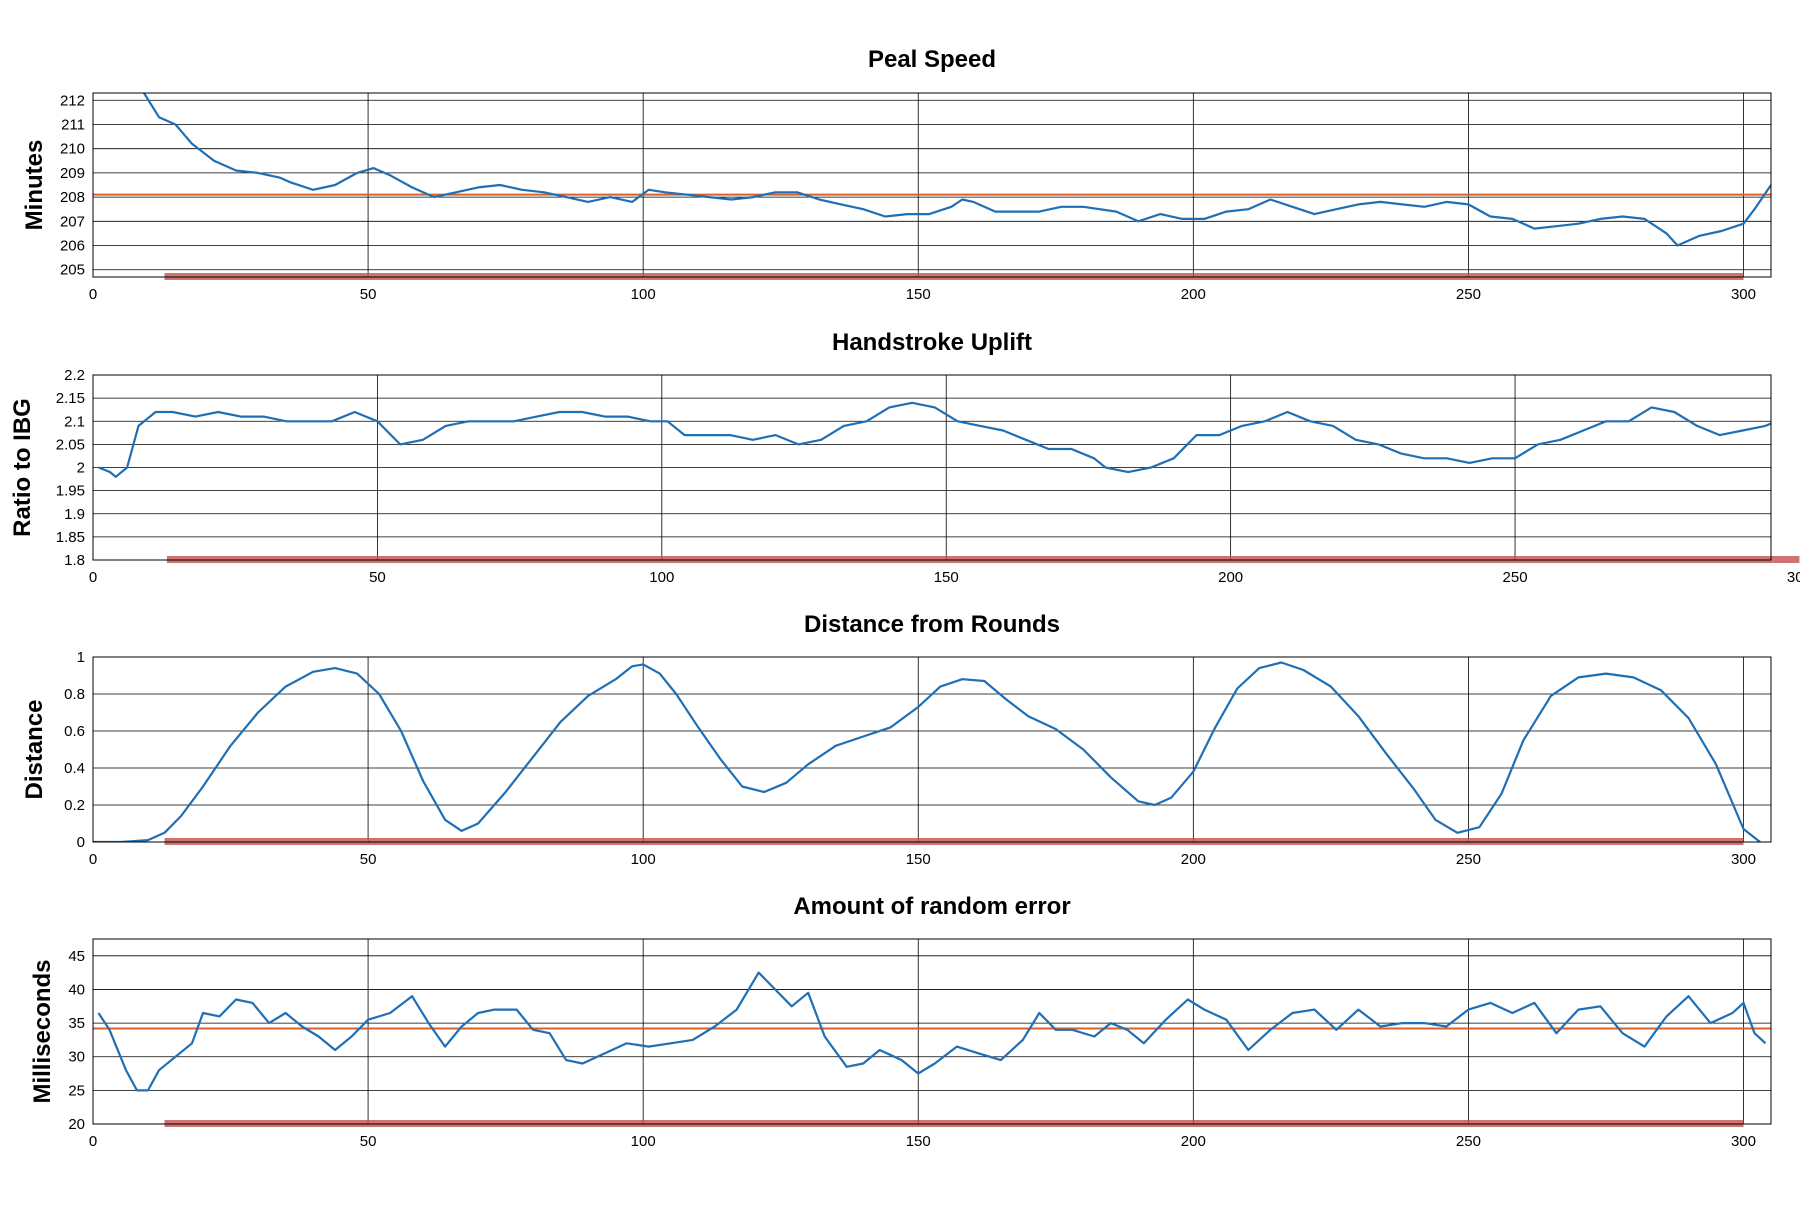 This screenshot has height=1205, width=1800. I want to click on chart-title: Distance from Rounds, so click(932, 624).